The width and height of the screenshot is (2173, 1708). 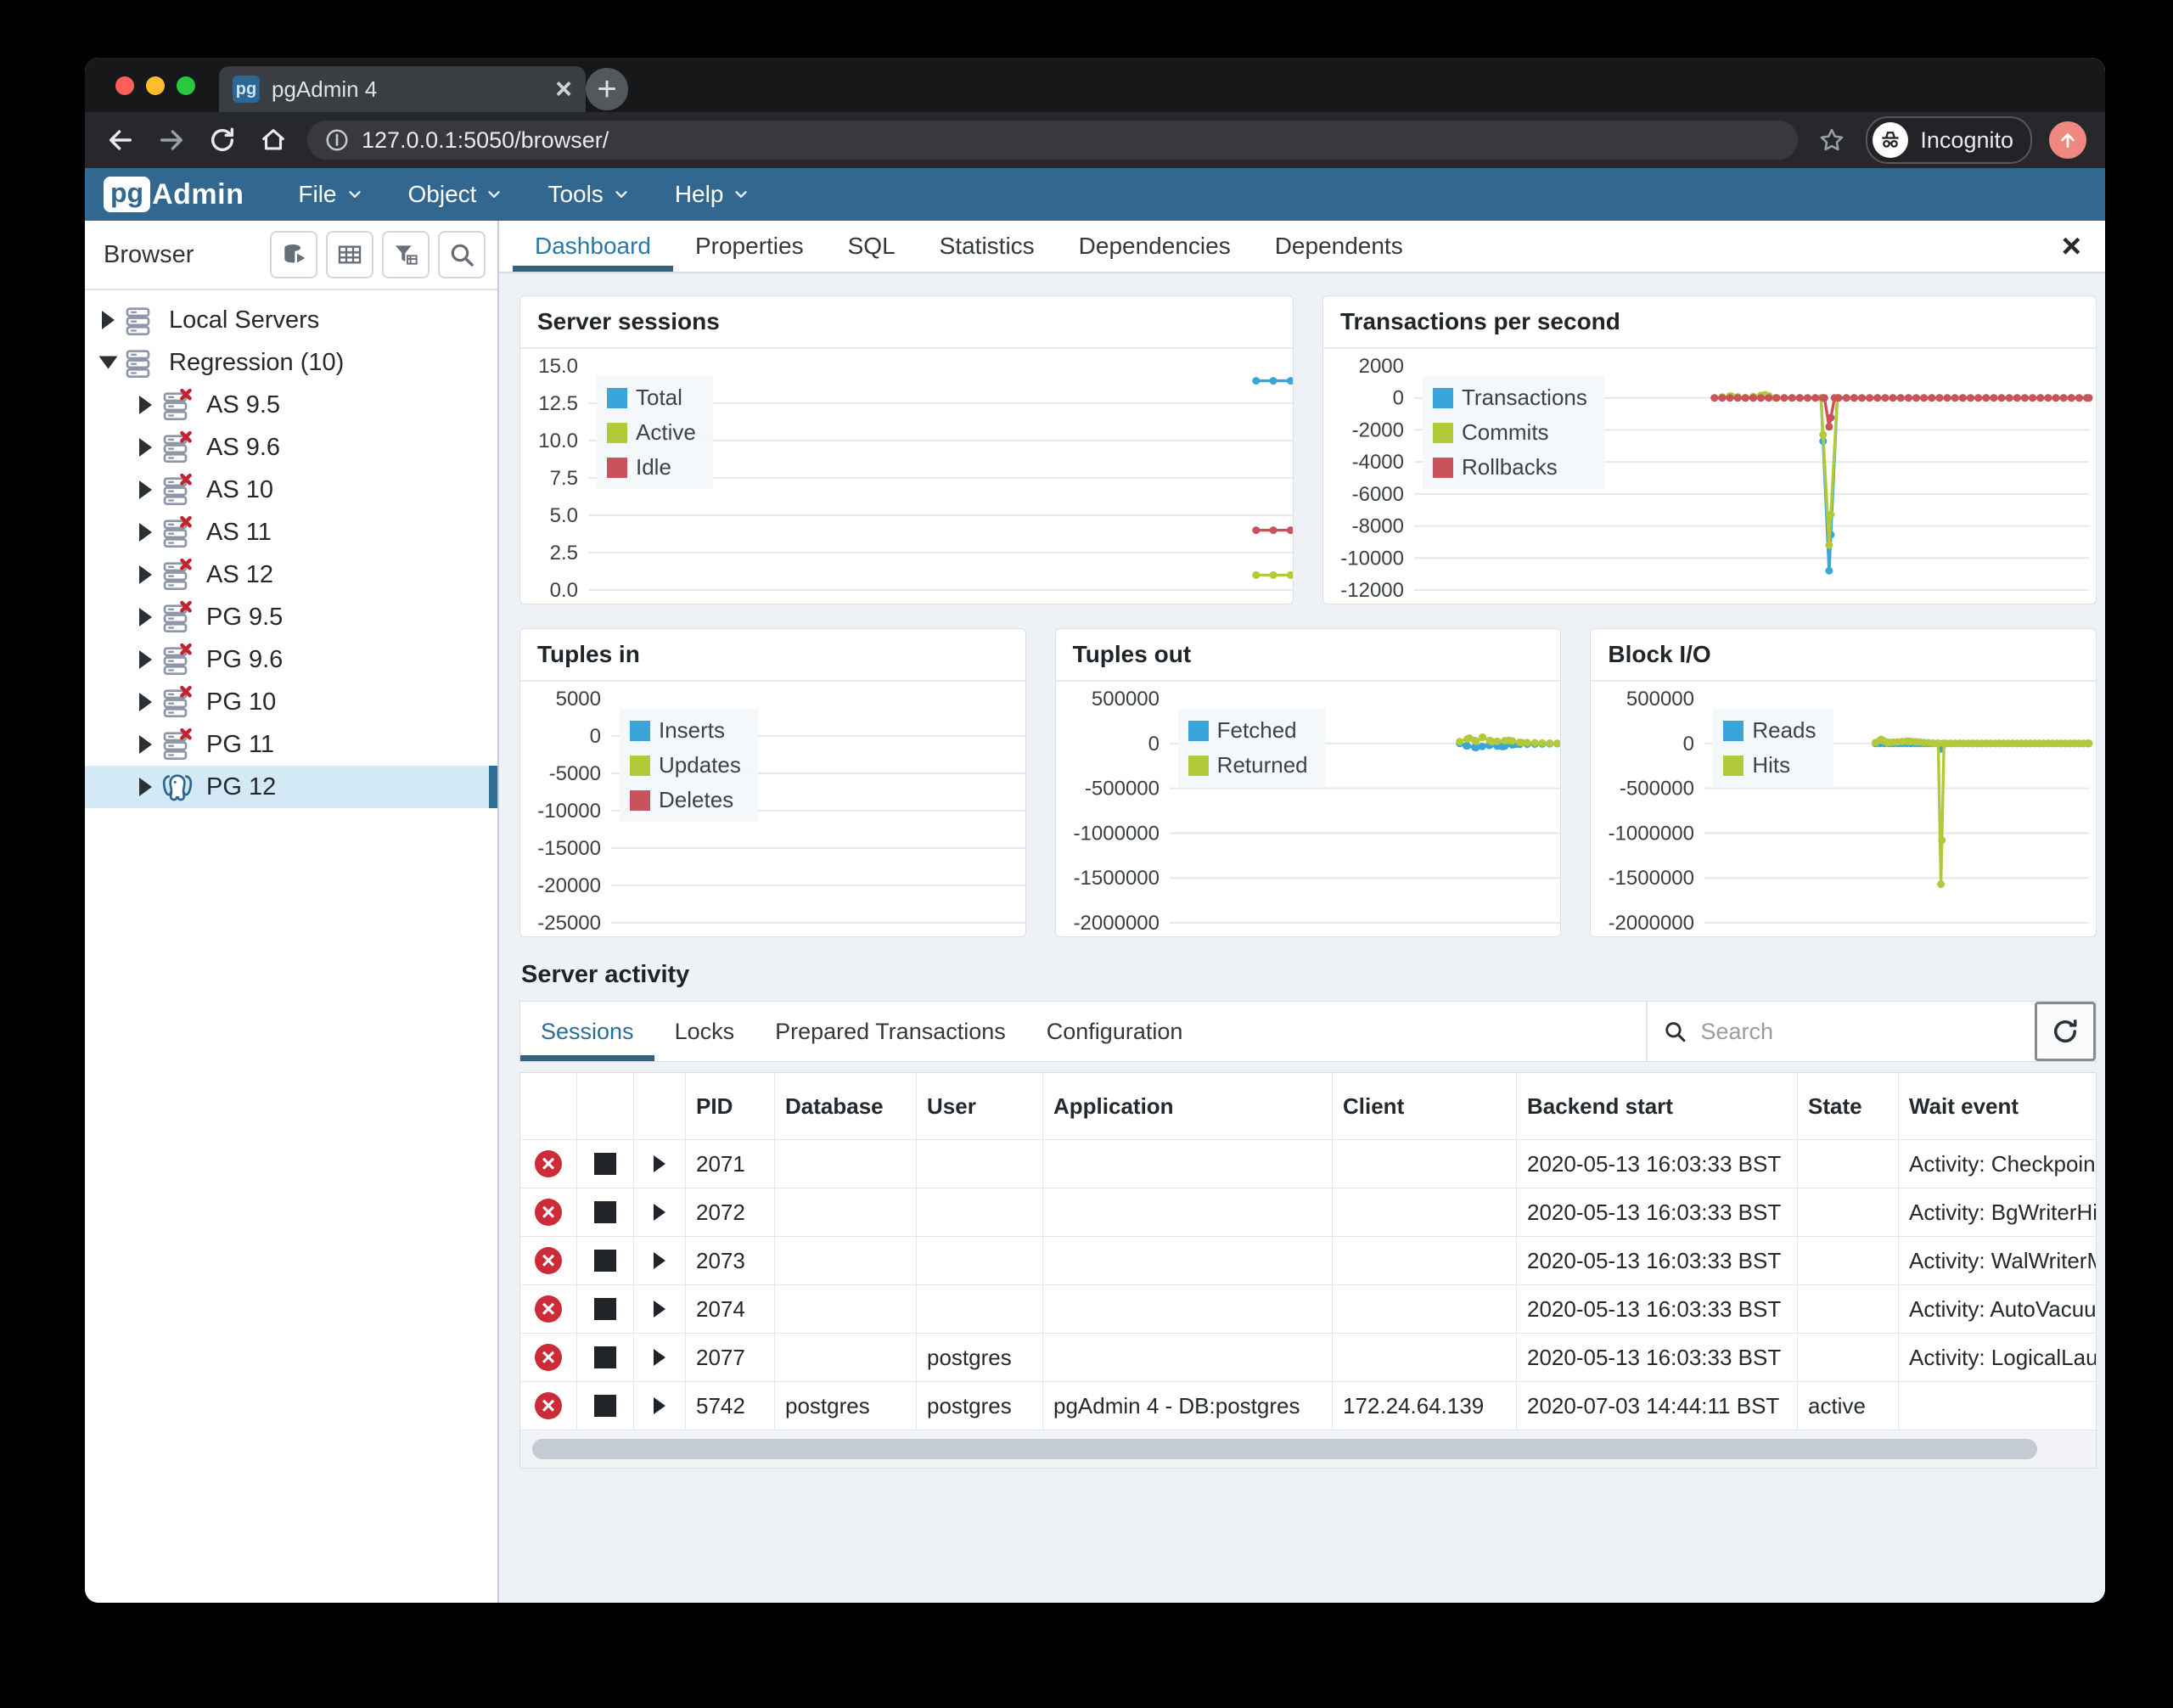 I want to click on tree-item-pg-9-5: PG 9.5, so click(x=291, y=617).